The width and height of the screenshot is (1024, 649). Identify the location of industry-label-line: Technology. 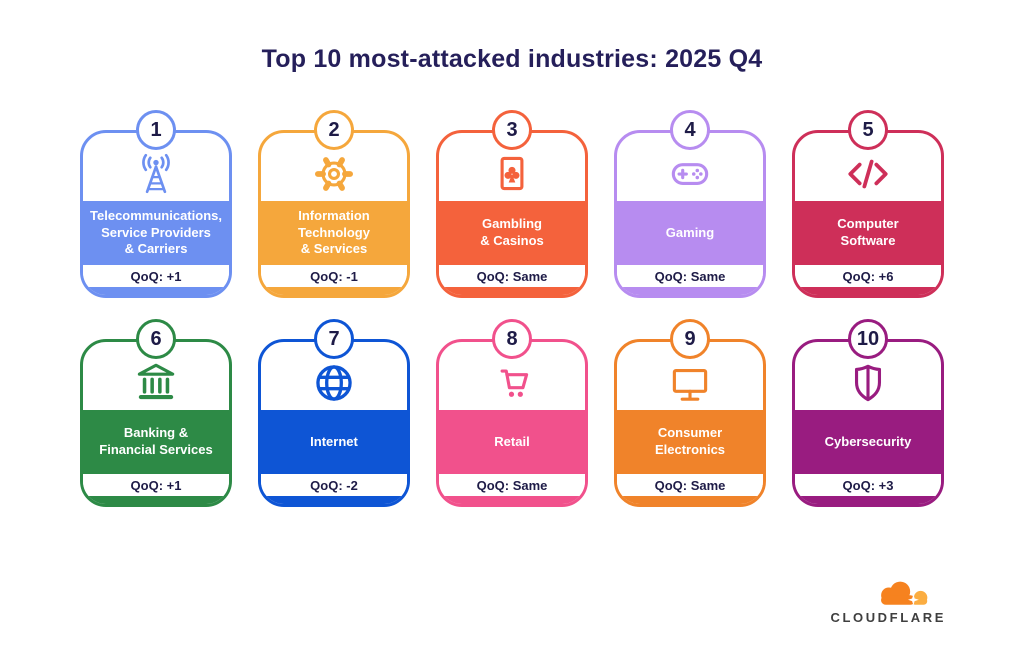
(334, 232).